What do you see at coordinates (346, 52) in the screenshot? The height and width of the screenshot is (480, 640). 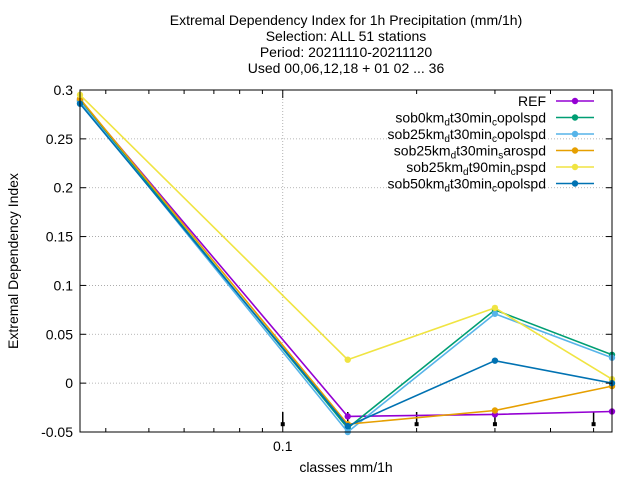 I see `title-line-3: Period: 20211110-20211120` at bounding box center [346, 52].